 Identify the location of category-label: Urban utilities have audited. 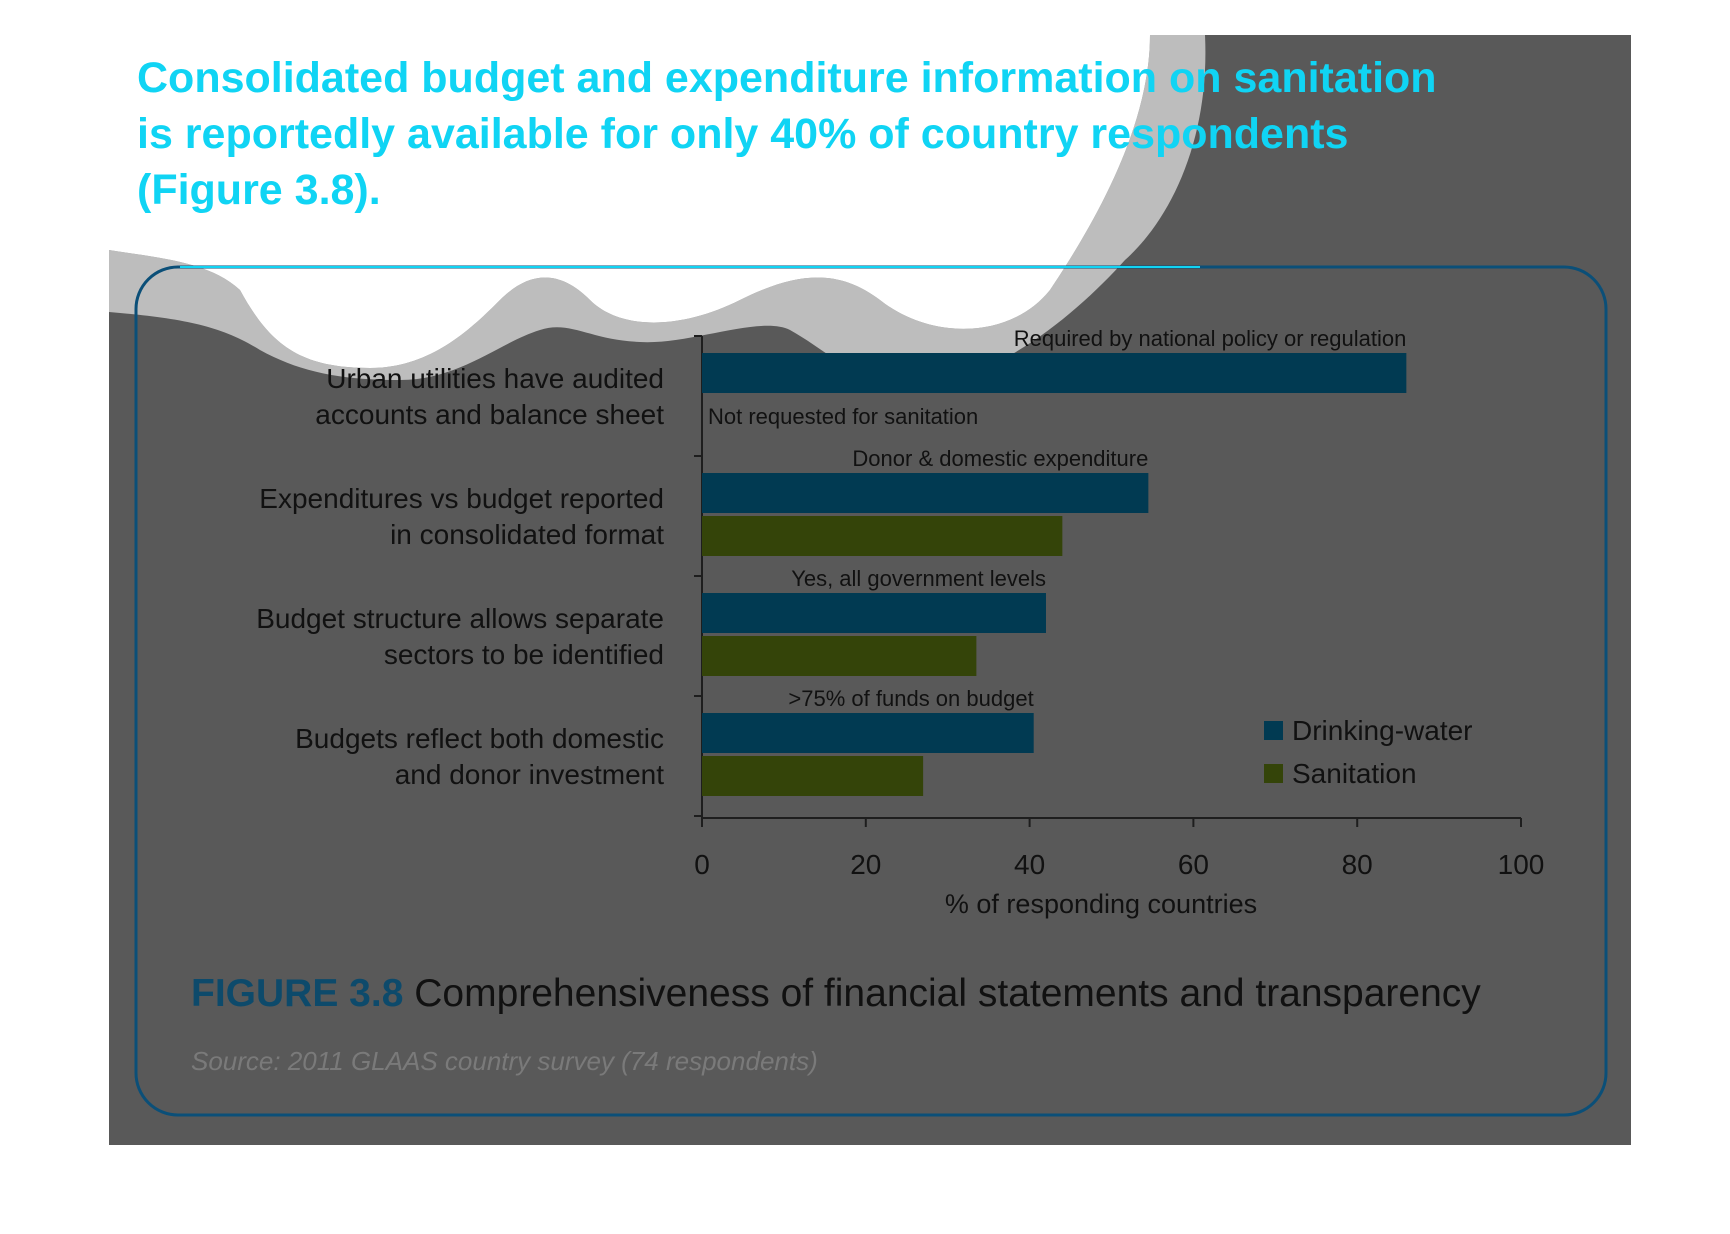
(495, 378).